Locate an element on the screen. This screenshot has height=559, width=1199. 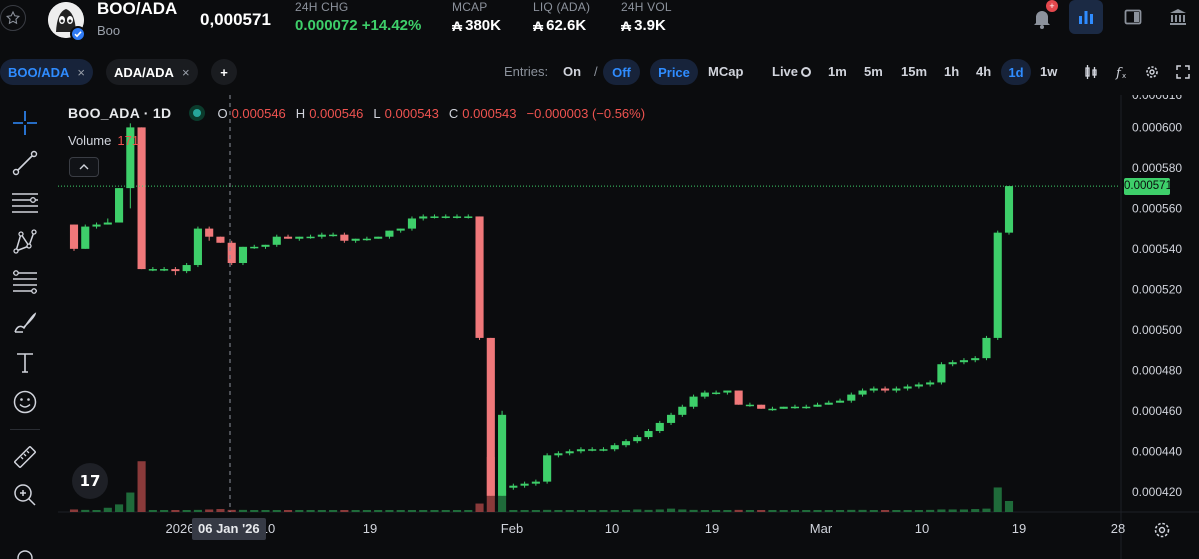
timeframe-4h: 4h is located at coordinates (984, 71).